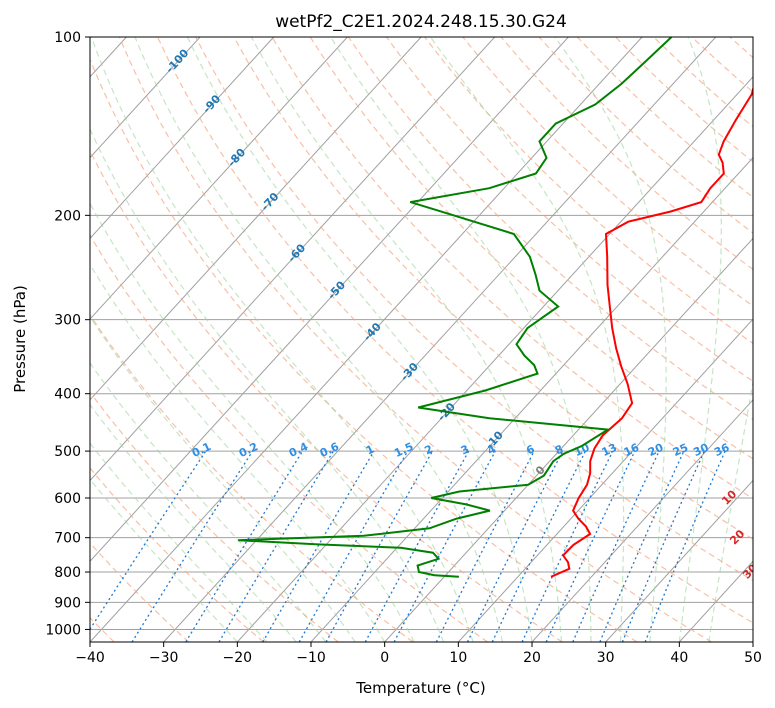  I want to click on y-tick-label: 600, so click(67, 499).